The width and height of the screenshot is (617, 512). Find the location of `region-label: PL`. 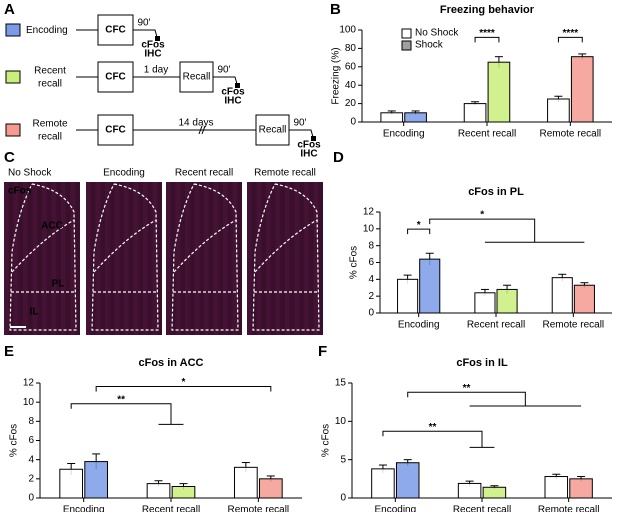

region-label: PL is located at coordinates (58, 284).